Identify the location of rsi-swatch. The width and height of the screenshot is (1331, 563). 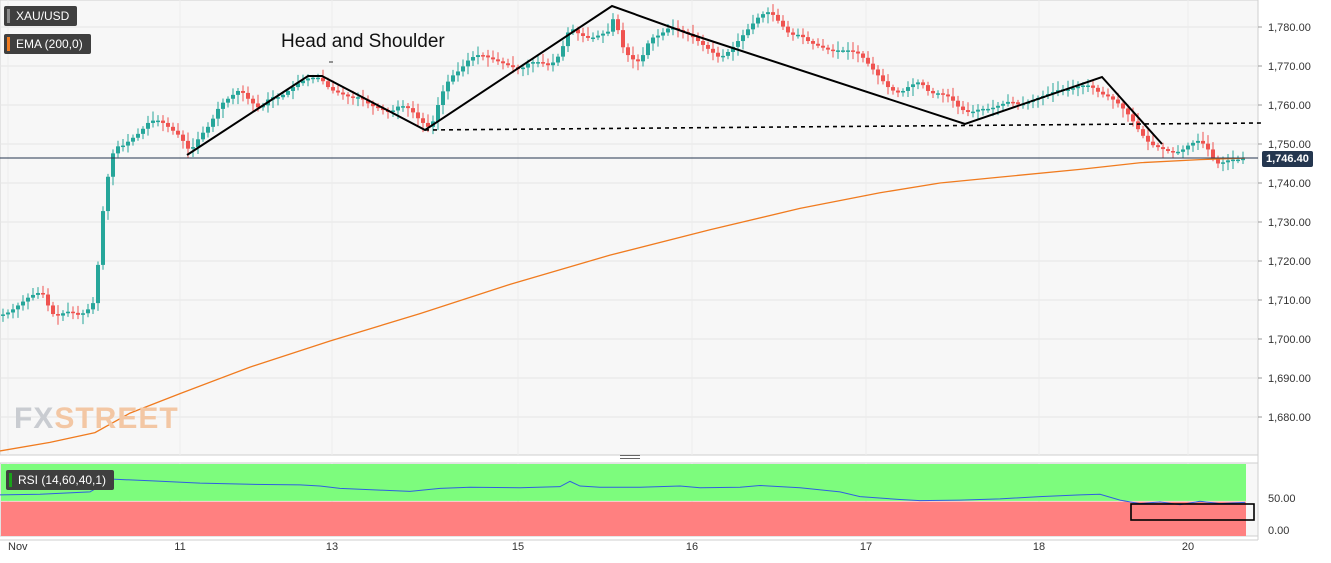
(10, 480).